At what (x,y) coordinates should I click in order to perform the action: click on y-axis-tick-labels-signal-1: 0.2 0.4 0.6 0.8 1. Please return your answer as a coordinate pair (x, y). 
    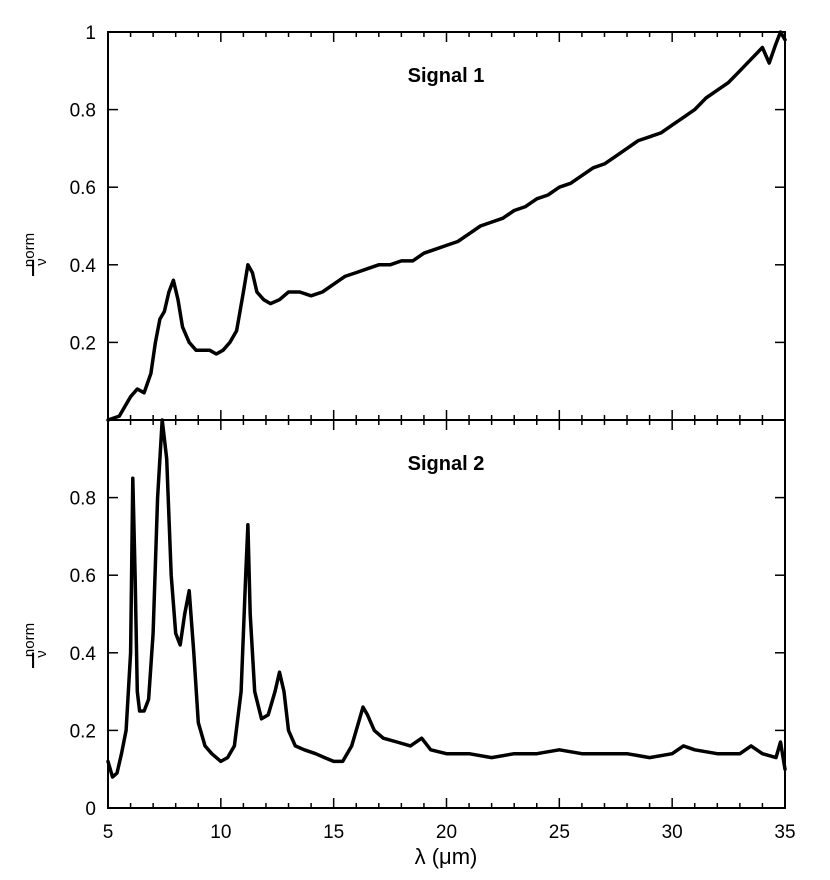
    Looking at the image, I should click on (83, 188).